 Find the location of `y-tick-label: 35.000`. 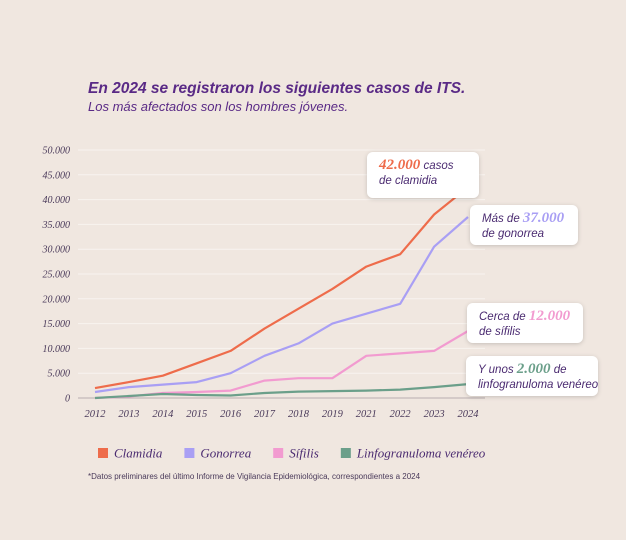

y-tick-label: 35.000 is located at coordinates (56, 225).